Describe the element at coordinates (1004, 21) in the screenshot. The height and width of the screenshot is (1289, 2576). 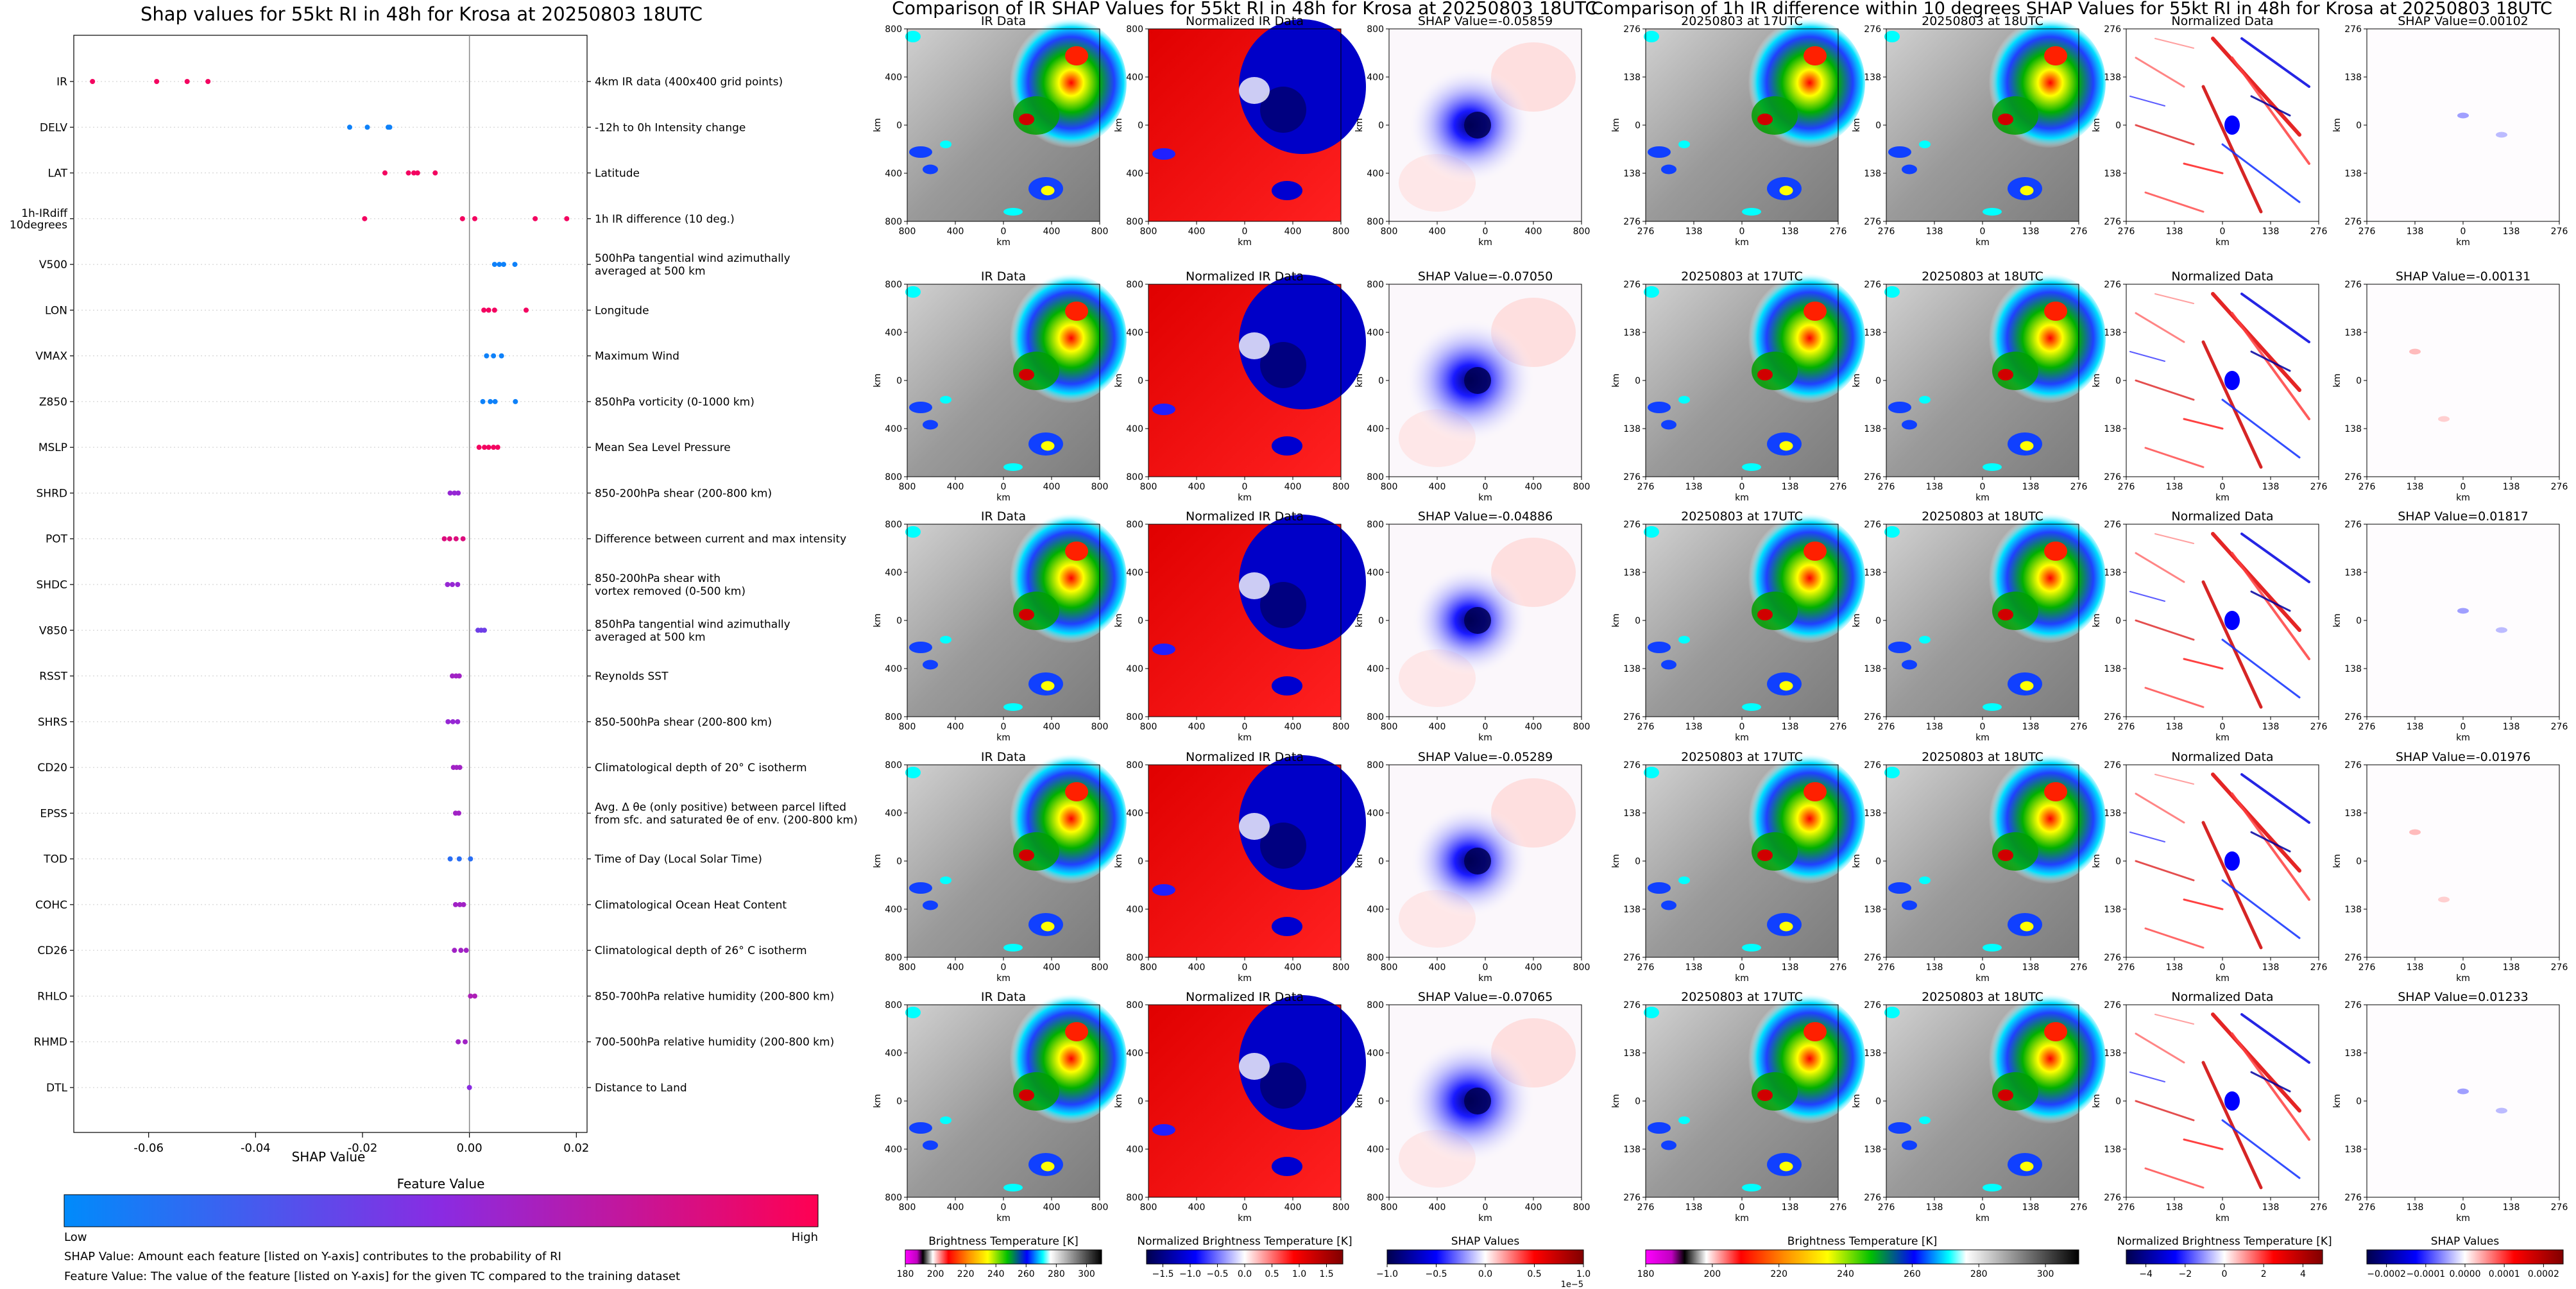
I see `panel-title-ir-data: IR Data` at that location.